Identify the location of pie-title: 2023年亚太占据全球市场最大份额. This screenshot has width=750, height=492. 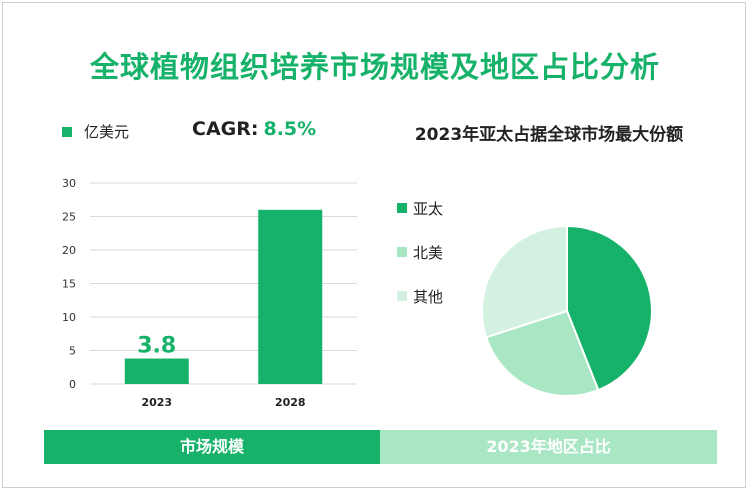
(549, 135).